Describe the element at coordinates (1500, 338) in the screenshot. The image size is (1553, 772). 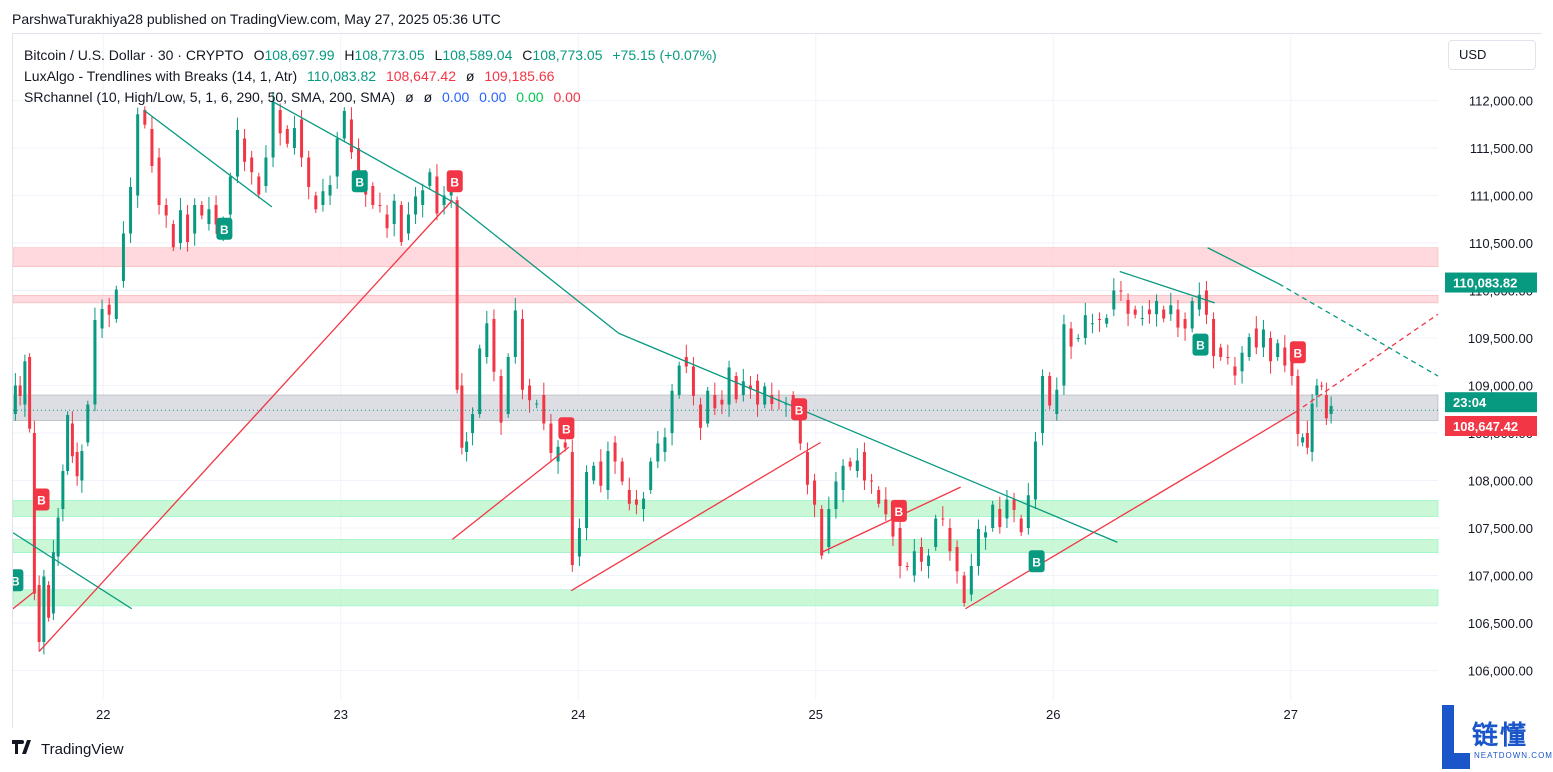
I see `y-tick-label-5: 109,500.00` at that location.